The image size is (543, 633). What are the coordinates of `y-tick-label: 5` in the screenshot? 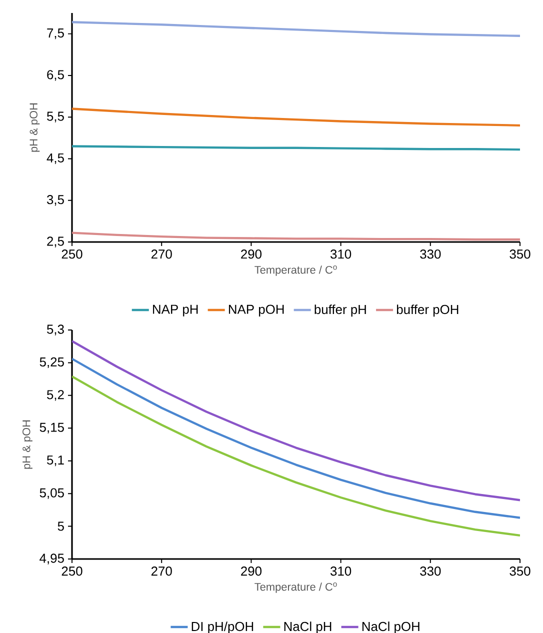 It's located at (61, 526).